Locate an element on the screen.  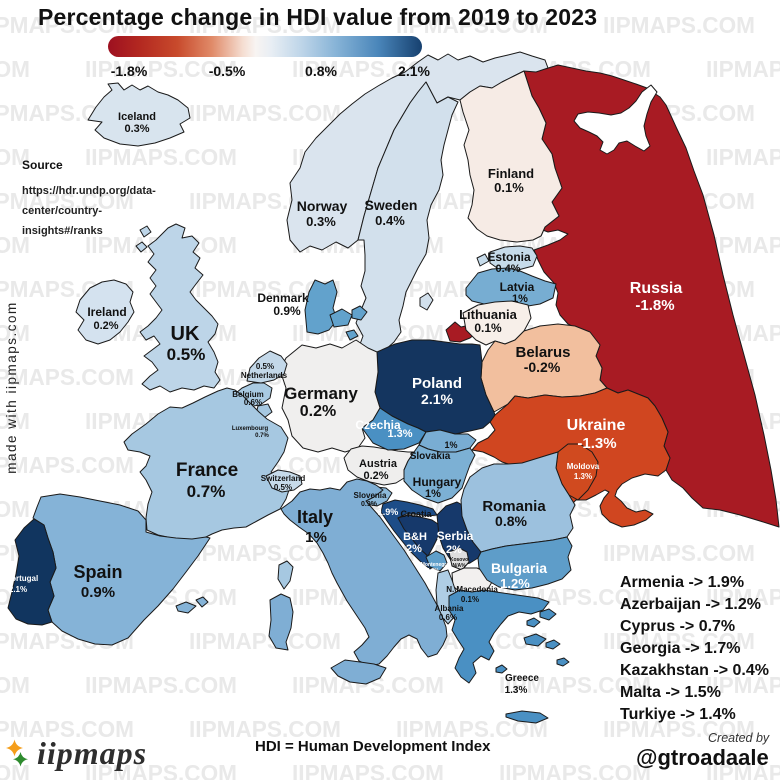
svg-text: Norway is located at coordinates (322, 206).